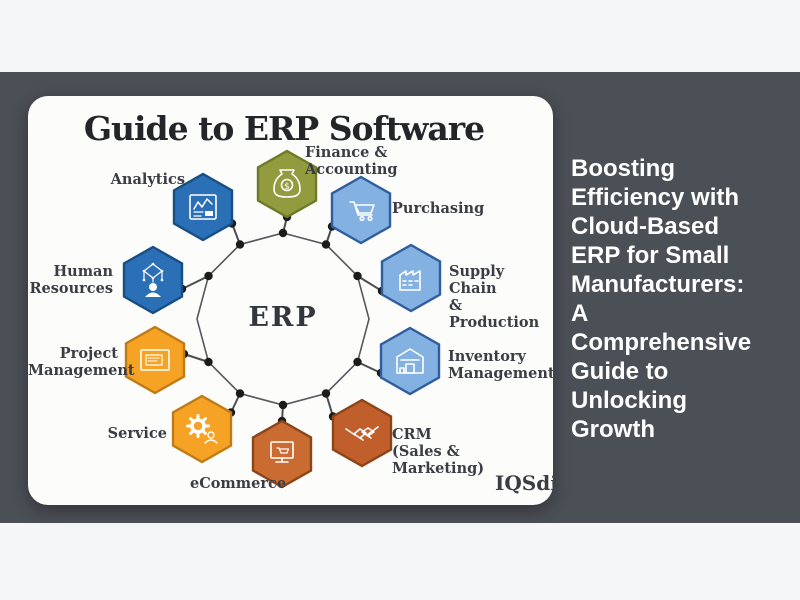 The height and width of the screenshot is (600, 800). I want to click on watermark: IQSdir, so click(524, 483).